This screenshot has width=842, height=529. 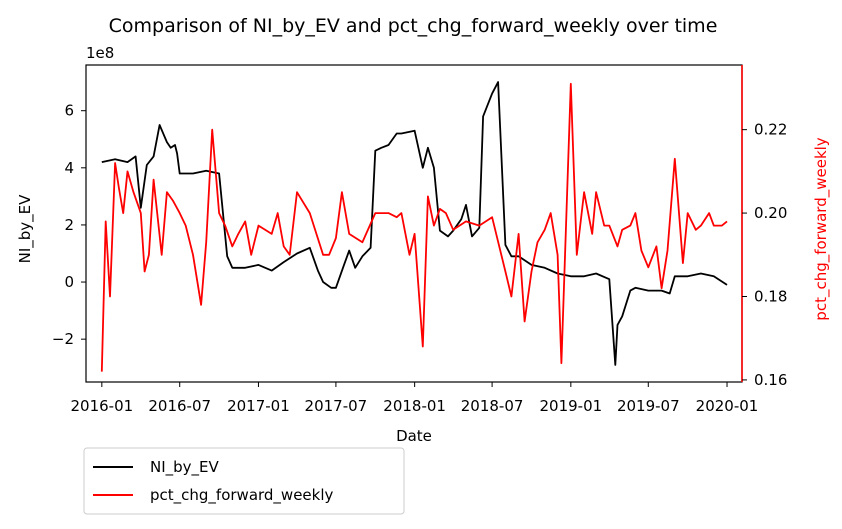 I want to click on x-tick-label: 2020-01, so click(x=727, y=406).